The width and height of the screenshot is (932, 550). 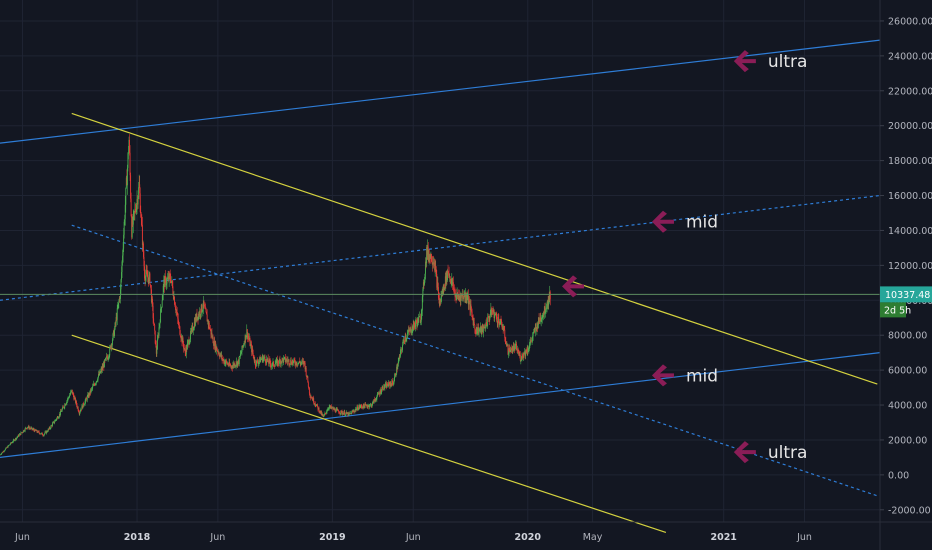 I want to click on x-tick-label: 2019, so click(x=332, y=537).